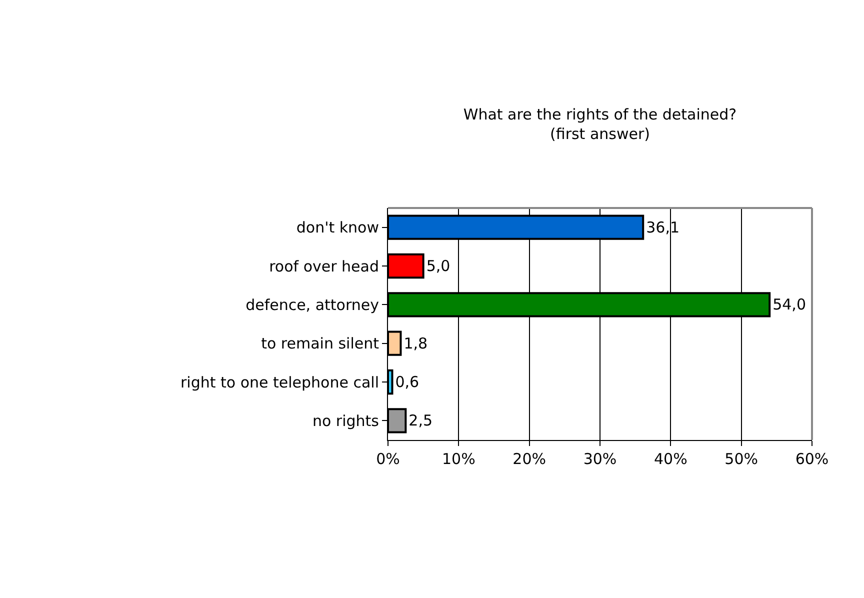 The width and height of the screenshot is (864, 598). What do you see at coordinates (416, 343) in the screenshot?
I see `data-label: 1,8` at bounding box center [416, 343].